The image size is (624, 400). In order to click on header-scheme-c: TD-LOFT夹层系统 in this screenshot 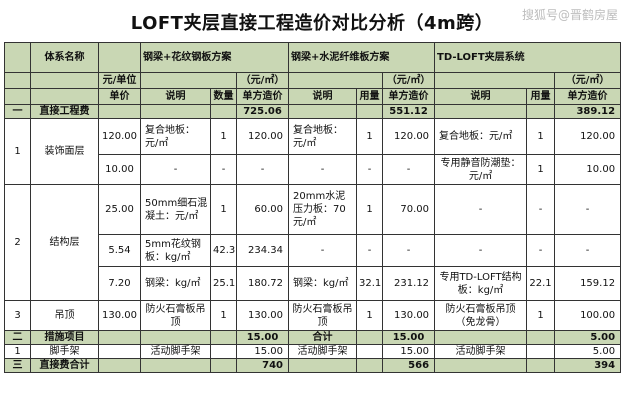, I will do `click(528, 57)`.